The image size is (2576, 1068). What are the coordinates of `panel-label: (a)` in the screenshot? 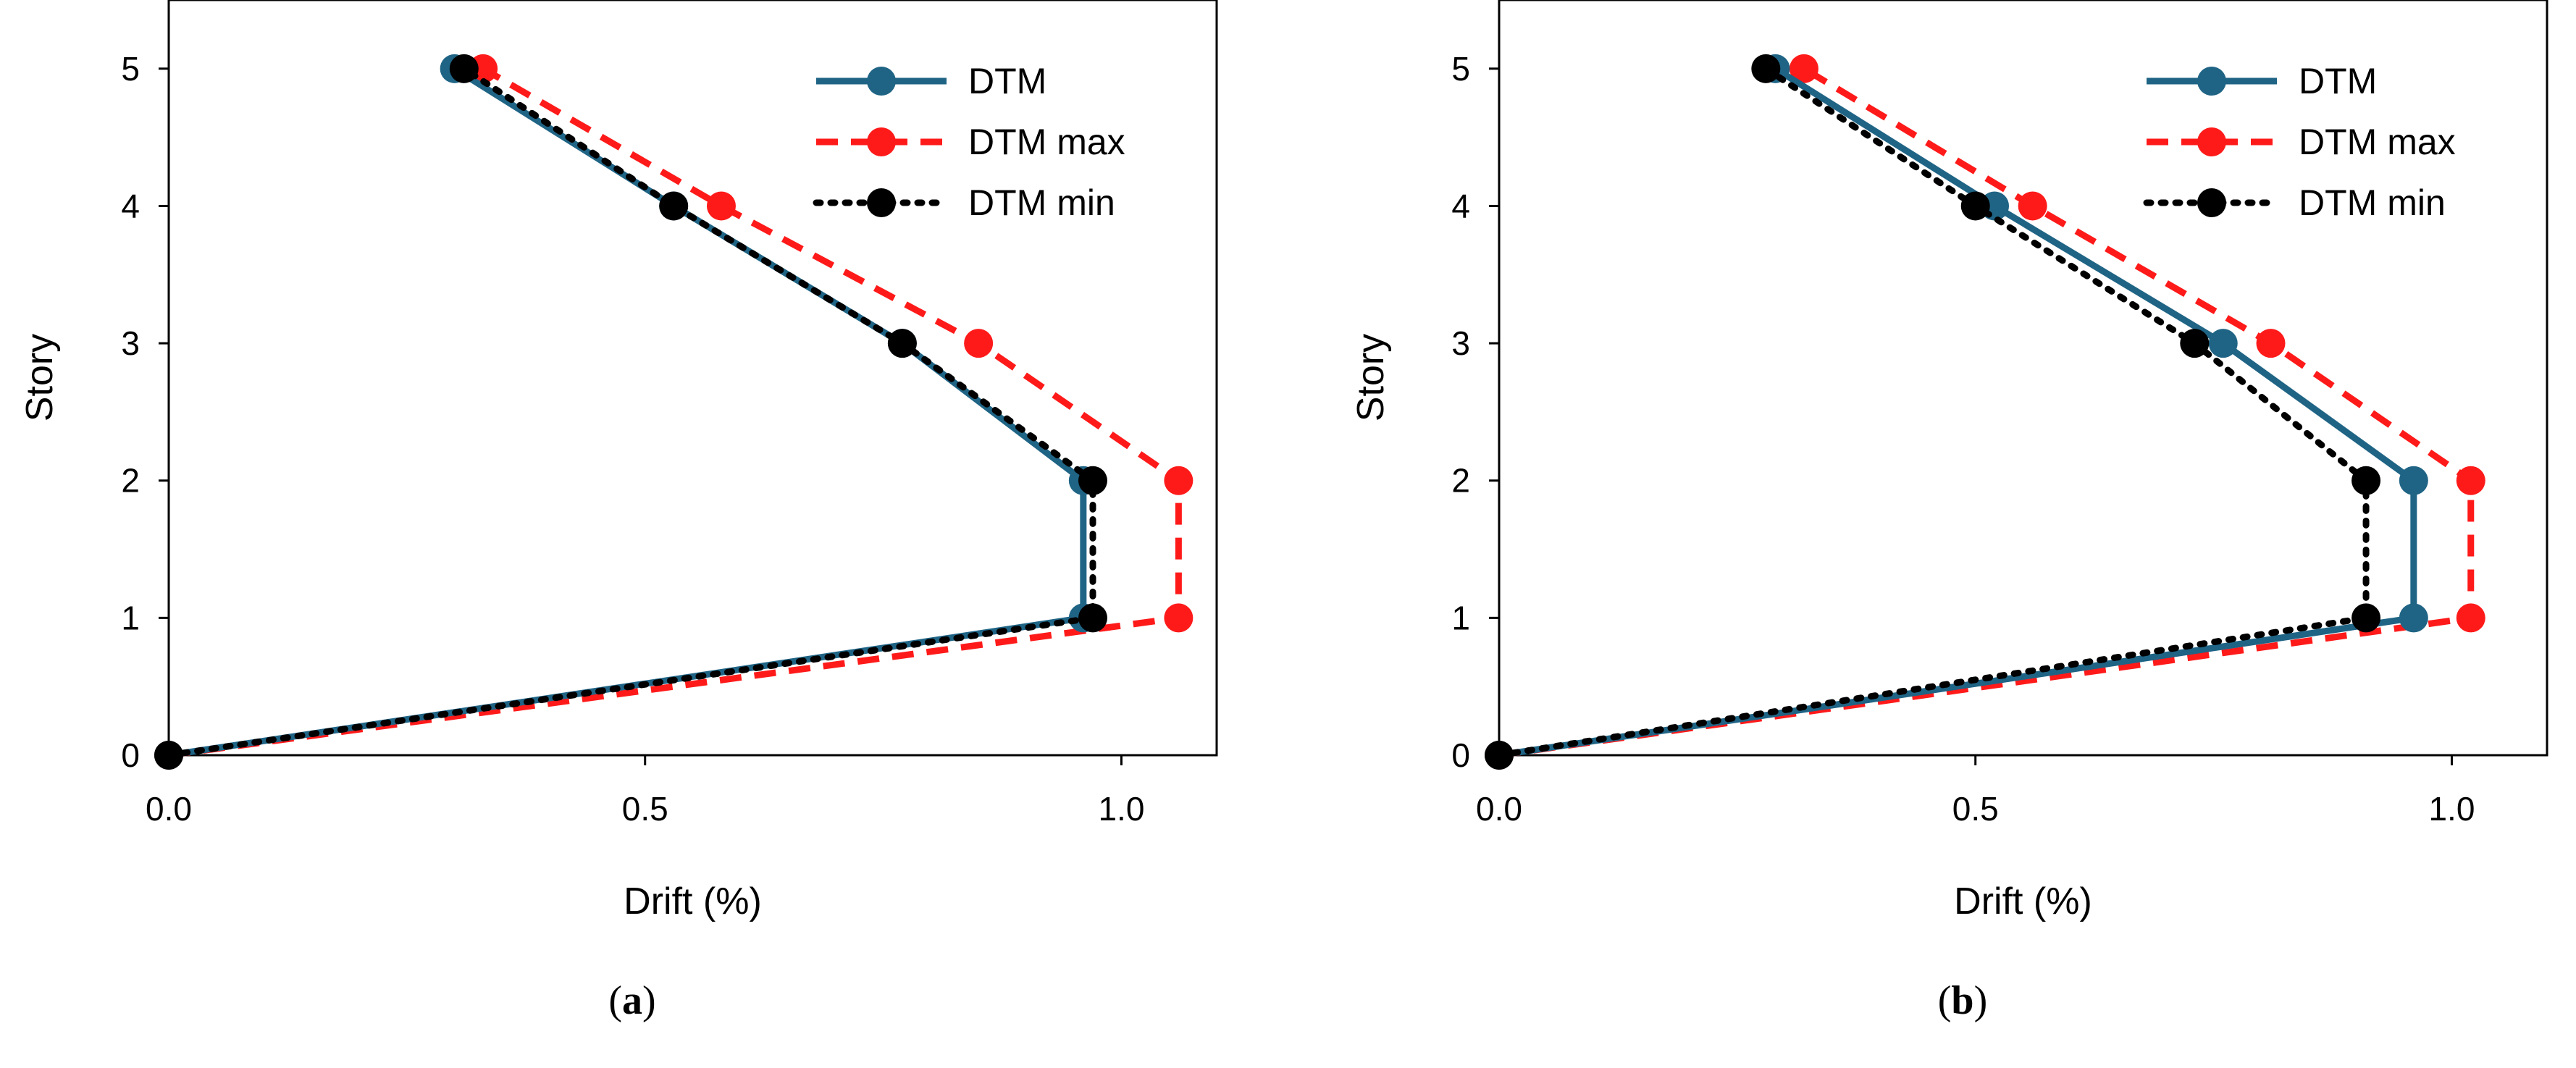 It's located at (631, 1001).